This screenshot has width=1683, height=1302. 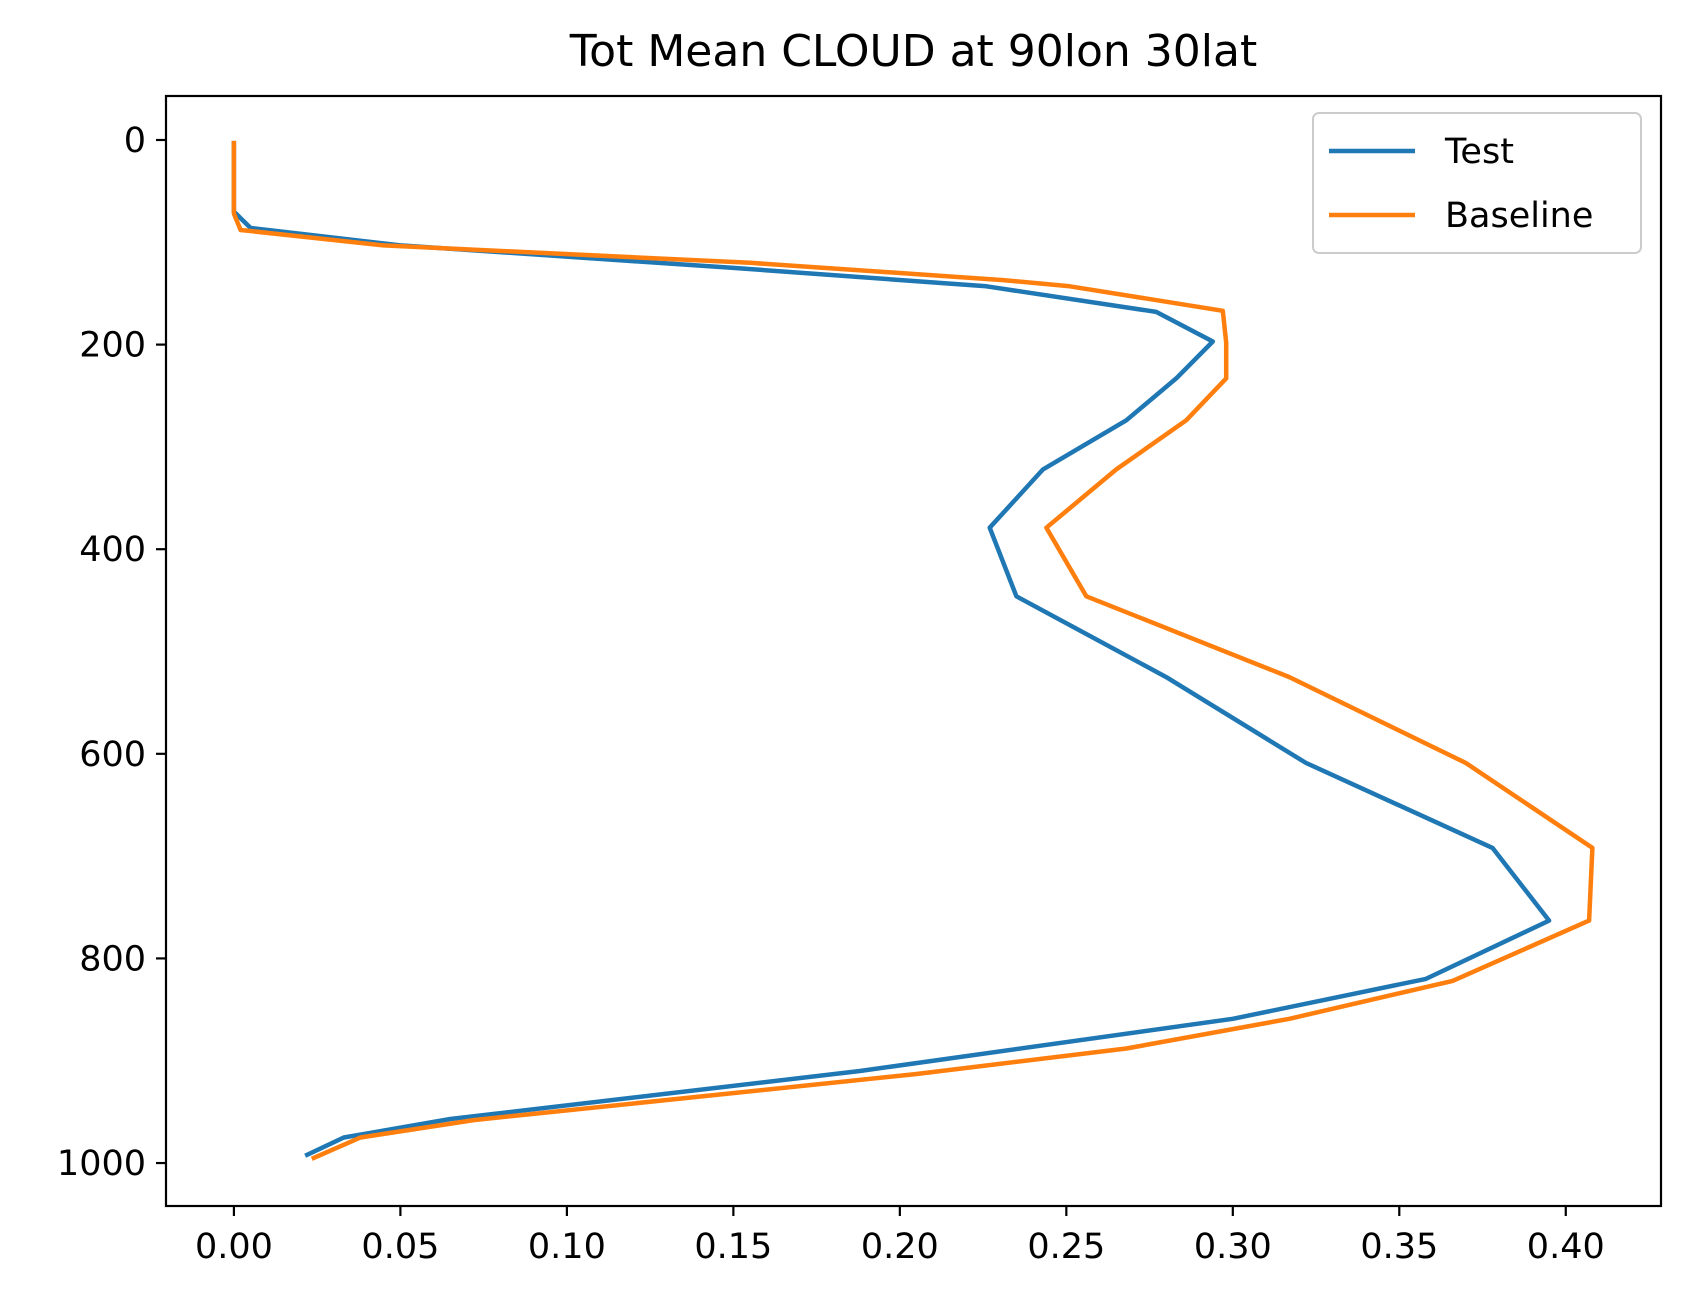 I want to click on y-tick-label: 800, so click(x=112, y=959).